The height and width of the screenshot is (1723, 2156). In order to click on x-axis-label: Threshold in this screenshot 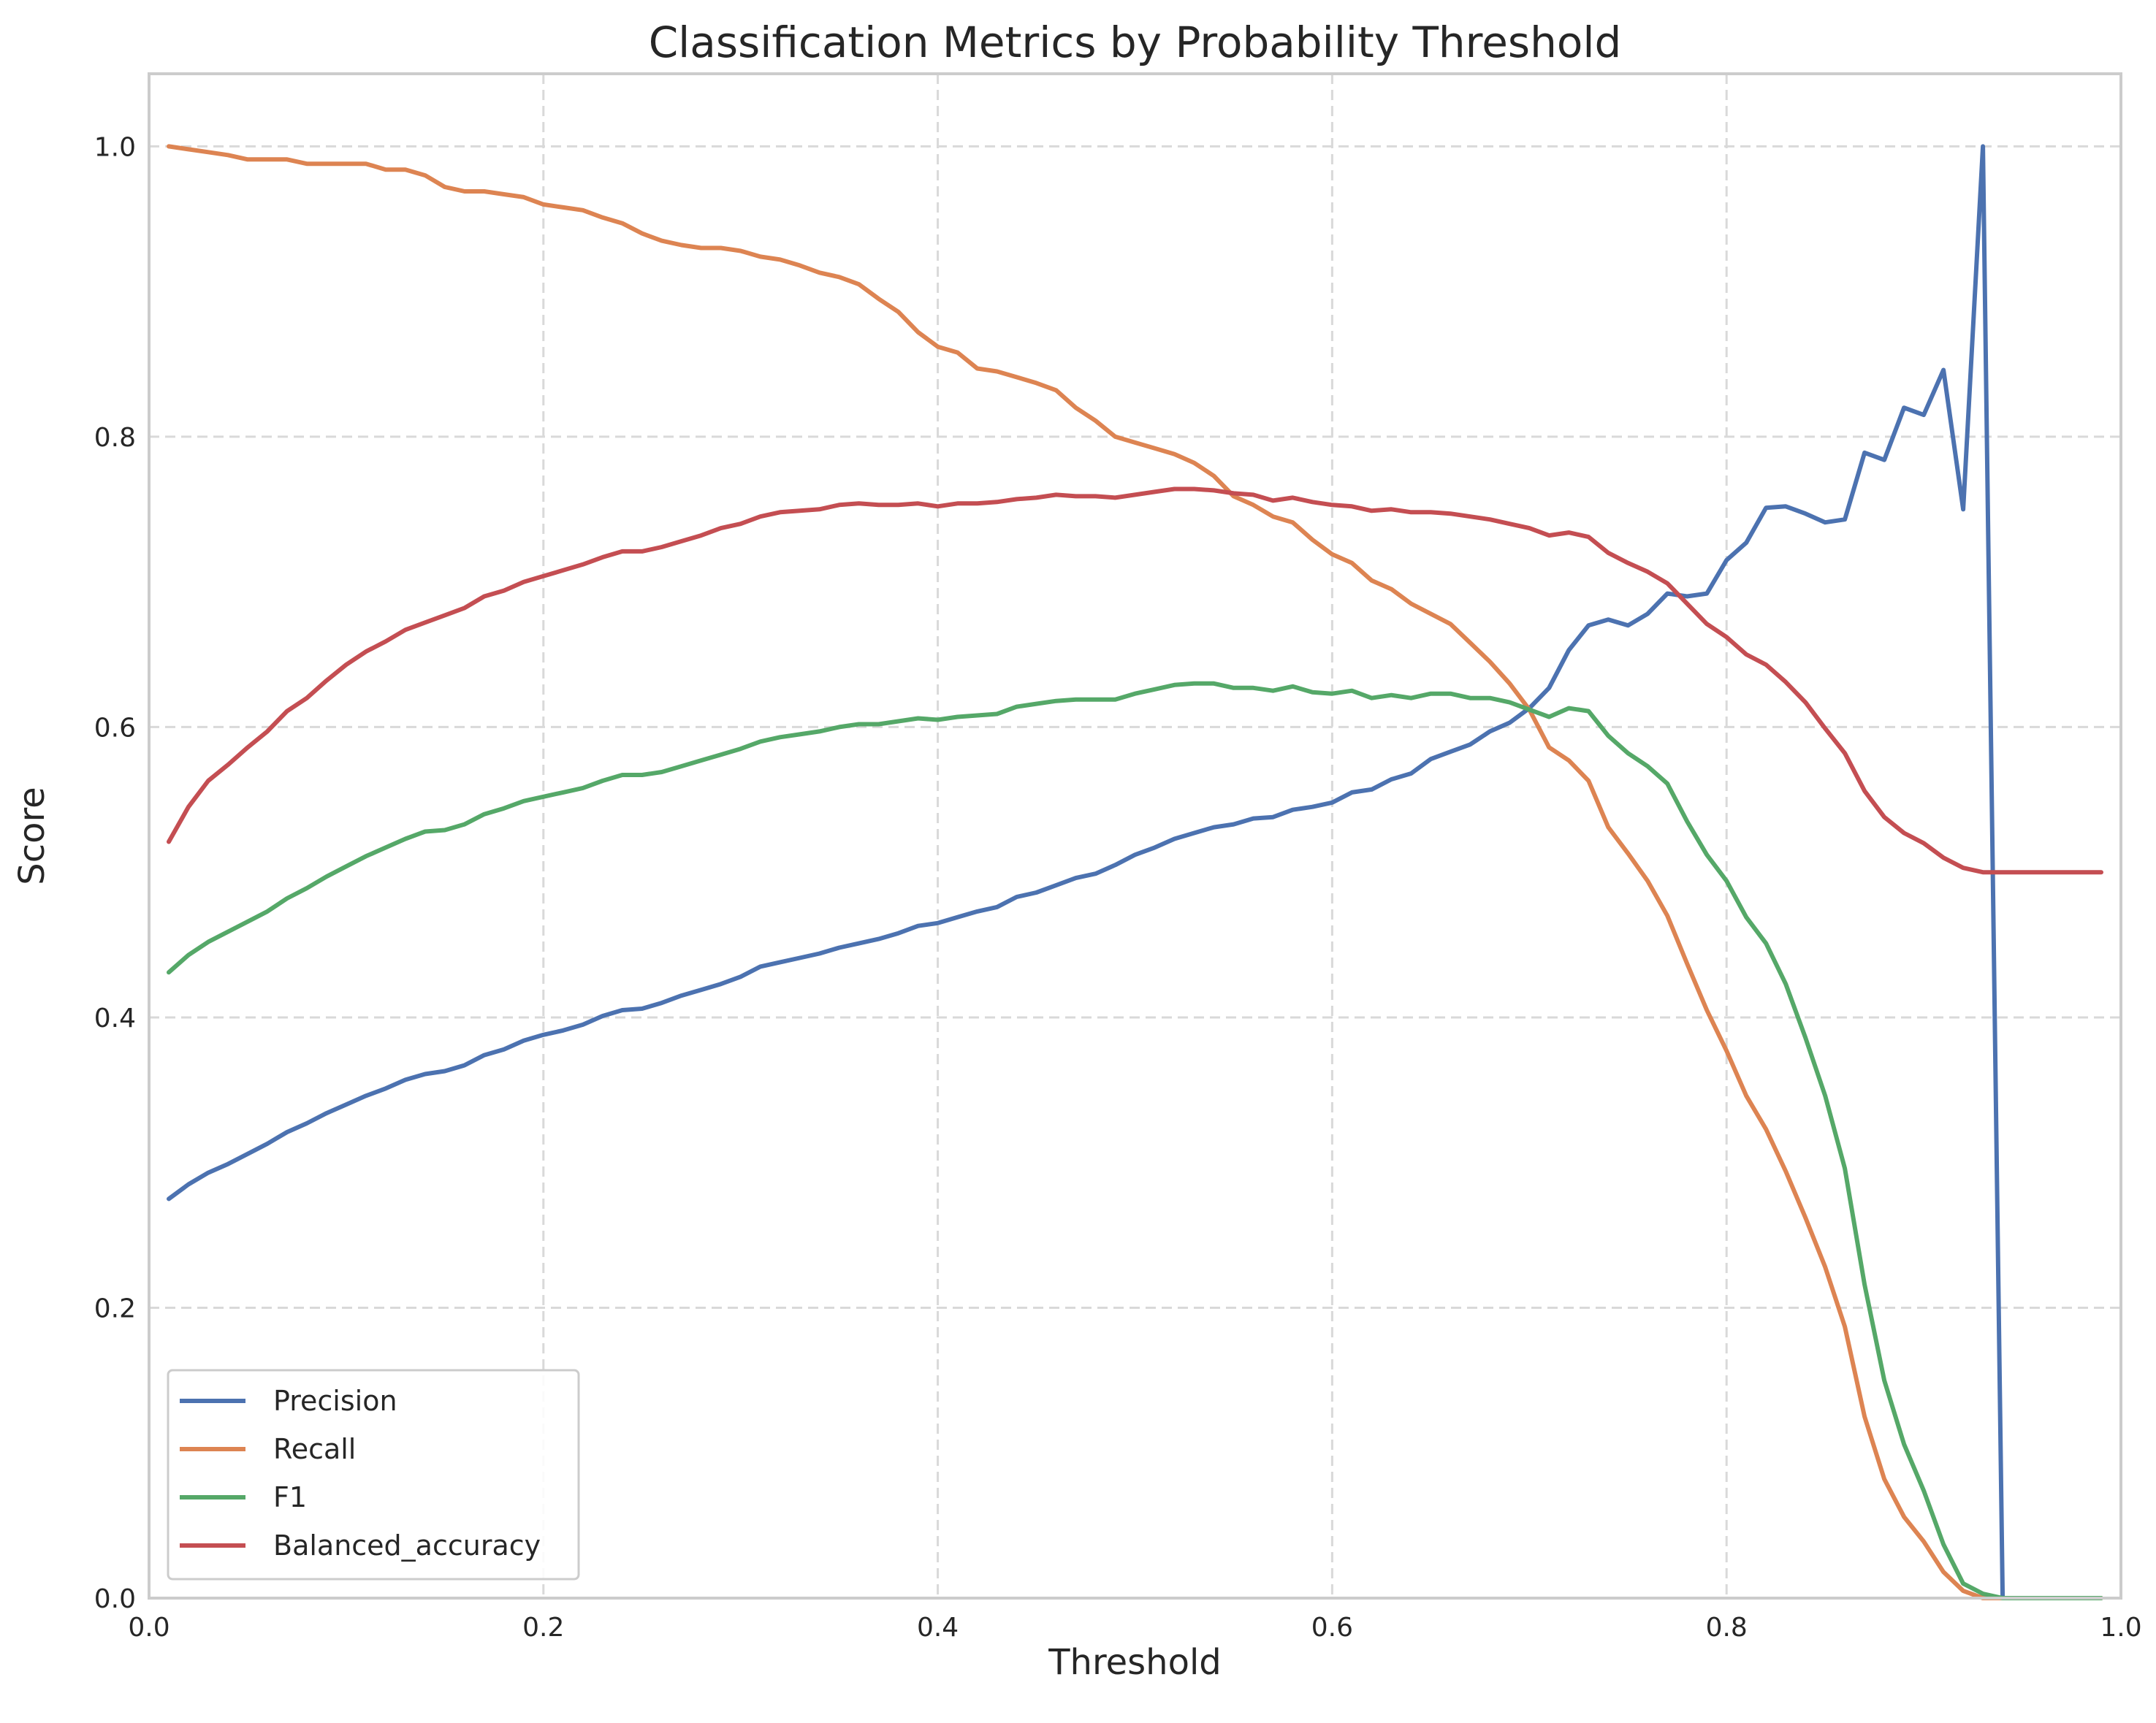, I will do `click(1135, 1663)`.